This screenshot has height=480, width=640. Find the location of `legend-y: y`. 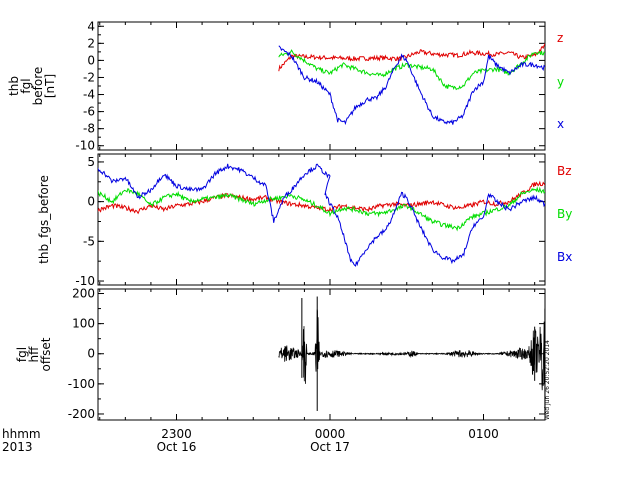

legend-y: y is located at coordinates (560, 82).